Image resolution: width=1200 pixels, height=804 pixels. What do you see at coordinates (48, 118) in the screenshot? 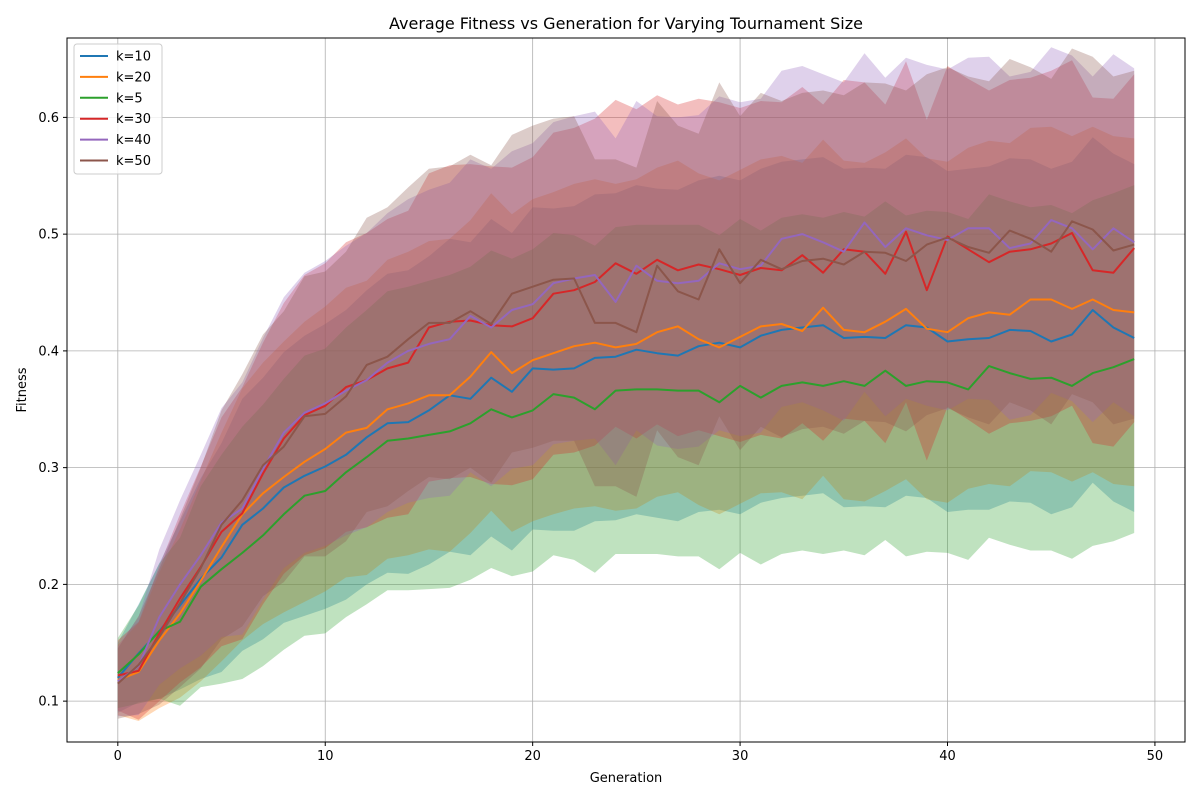
I see `y-tick-label: 0.6` at bounding box center [48, 118].